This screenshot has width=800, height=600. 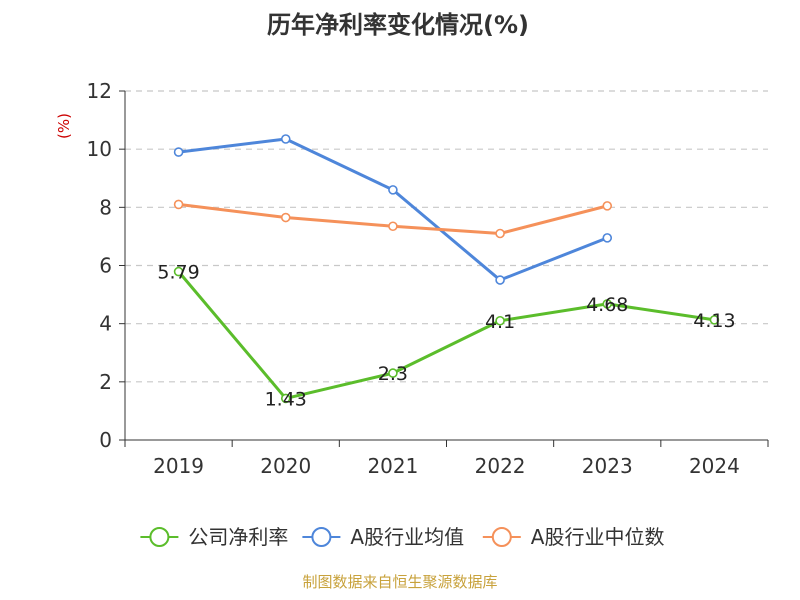 I want to click on y-tick-label: 4, so click(x=105, y=324).